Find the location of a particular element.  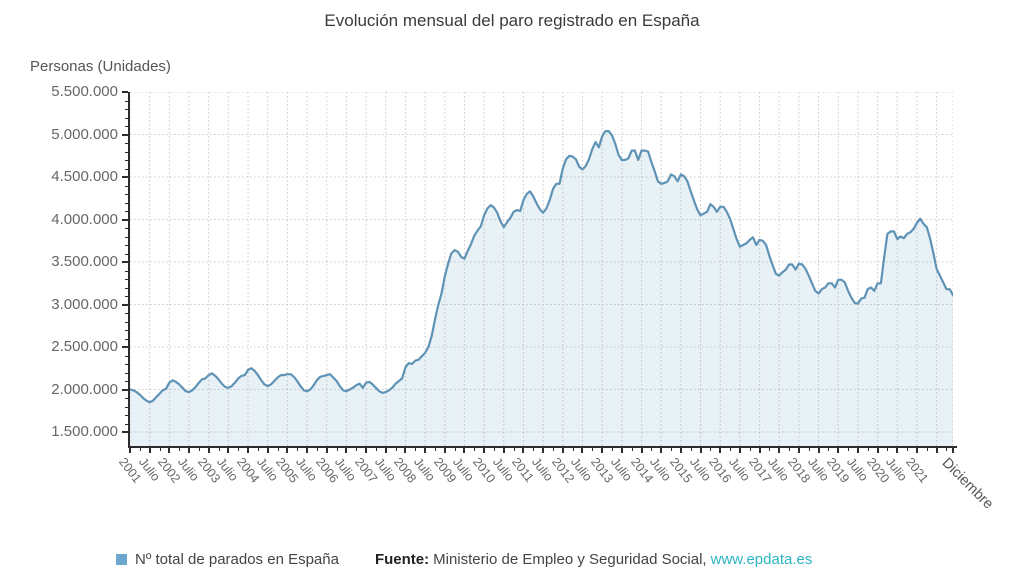

legend-marker-square-icon is located at coordinates (121, 559).